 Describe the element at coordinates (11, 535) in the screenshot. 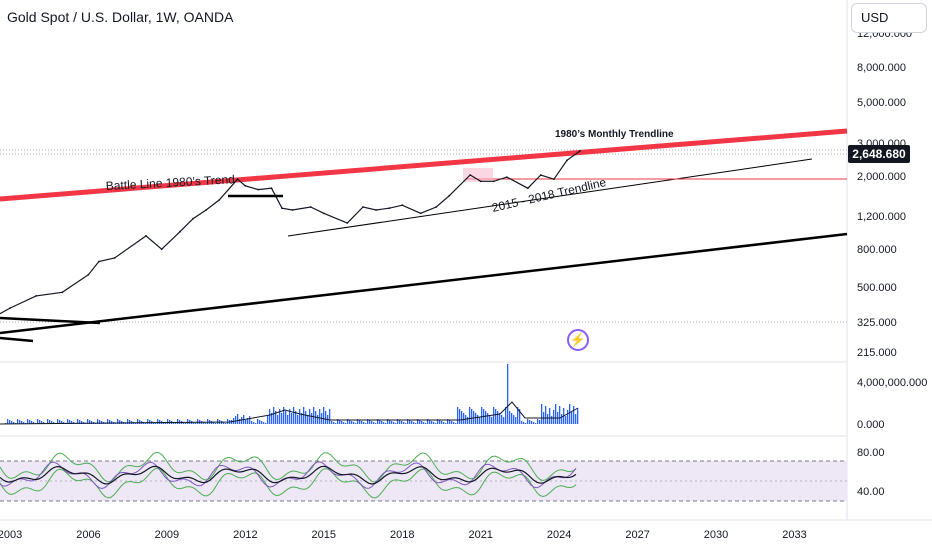

I see `x-tick-label: 2003` at that location.